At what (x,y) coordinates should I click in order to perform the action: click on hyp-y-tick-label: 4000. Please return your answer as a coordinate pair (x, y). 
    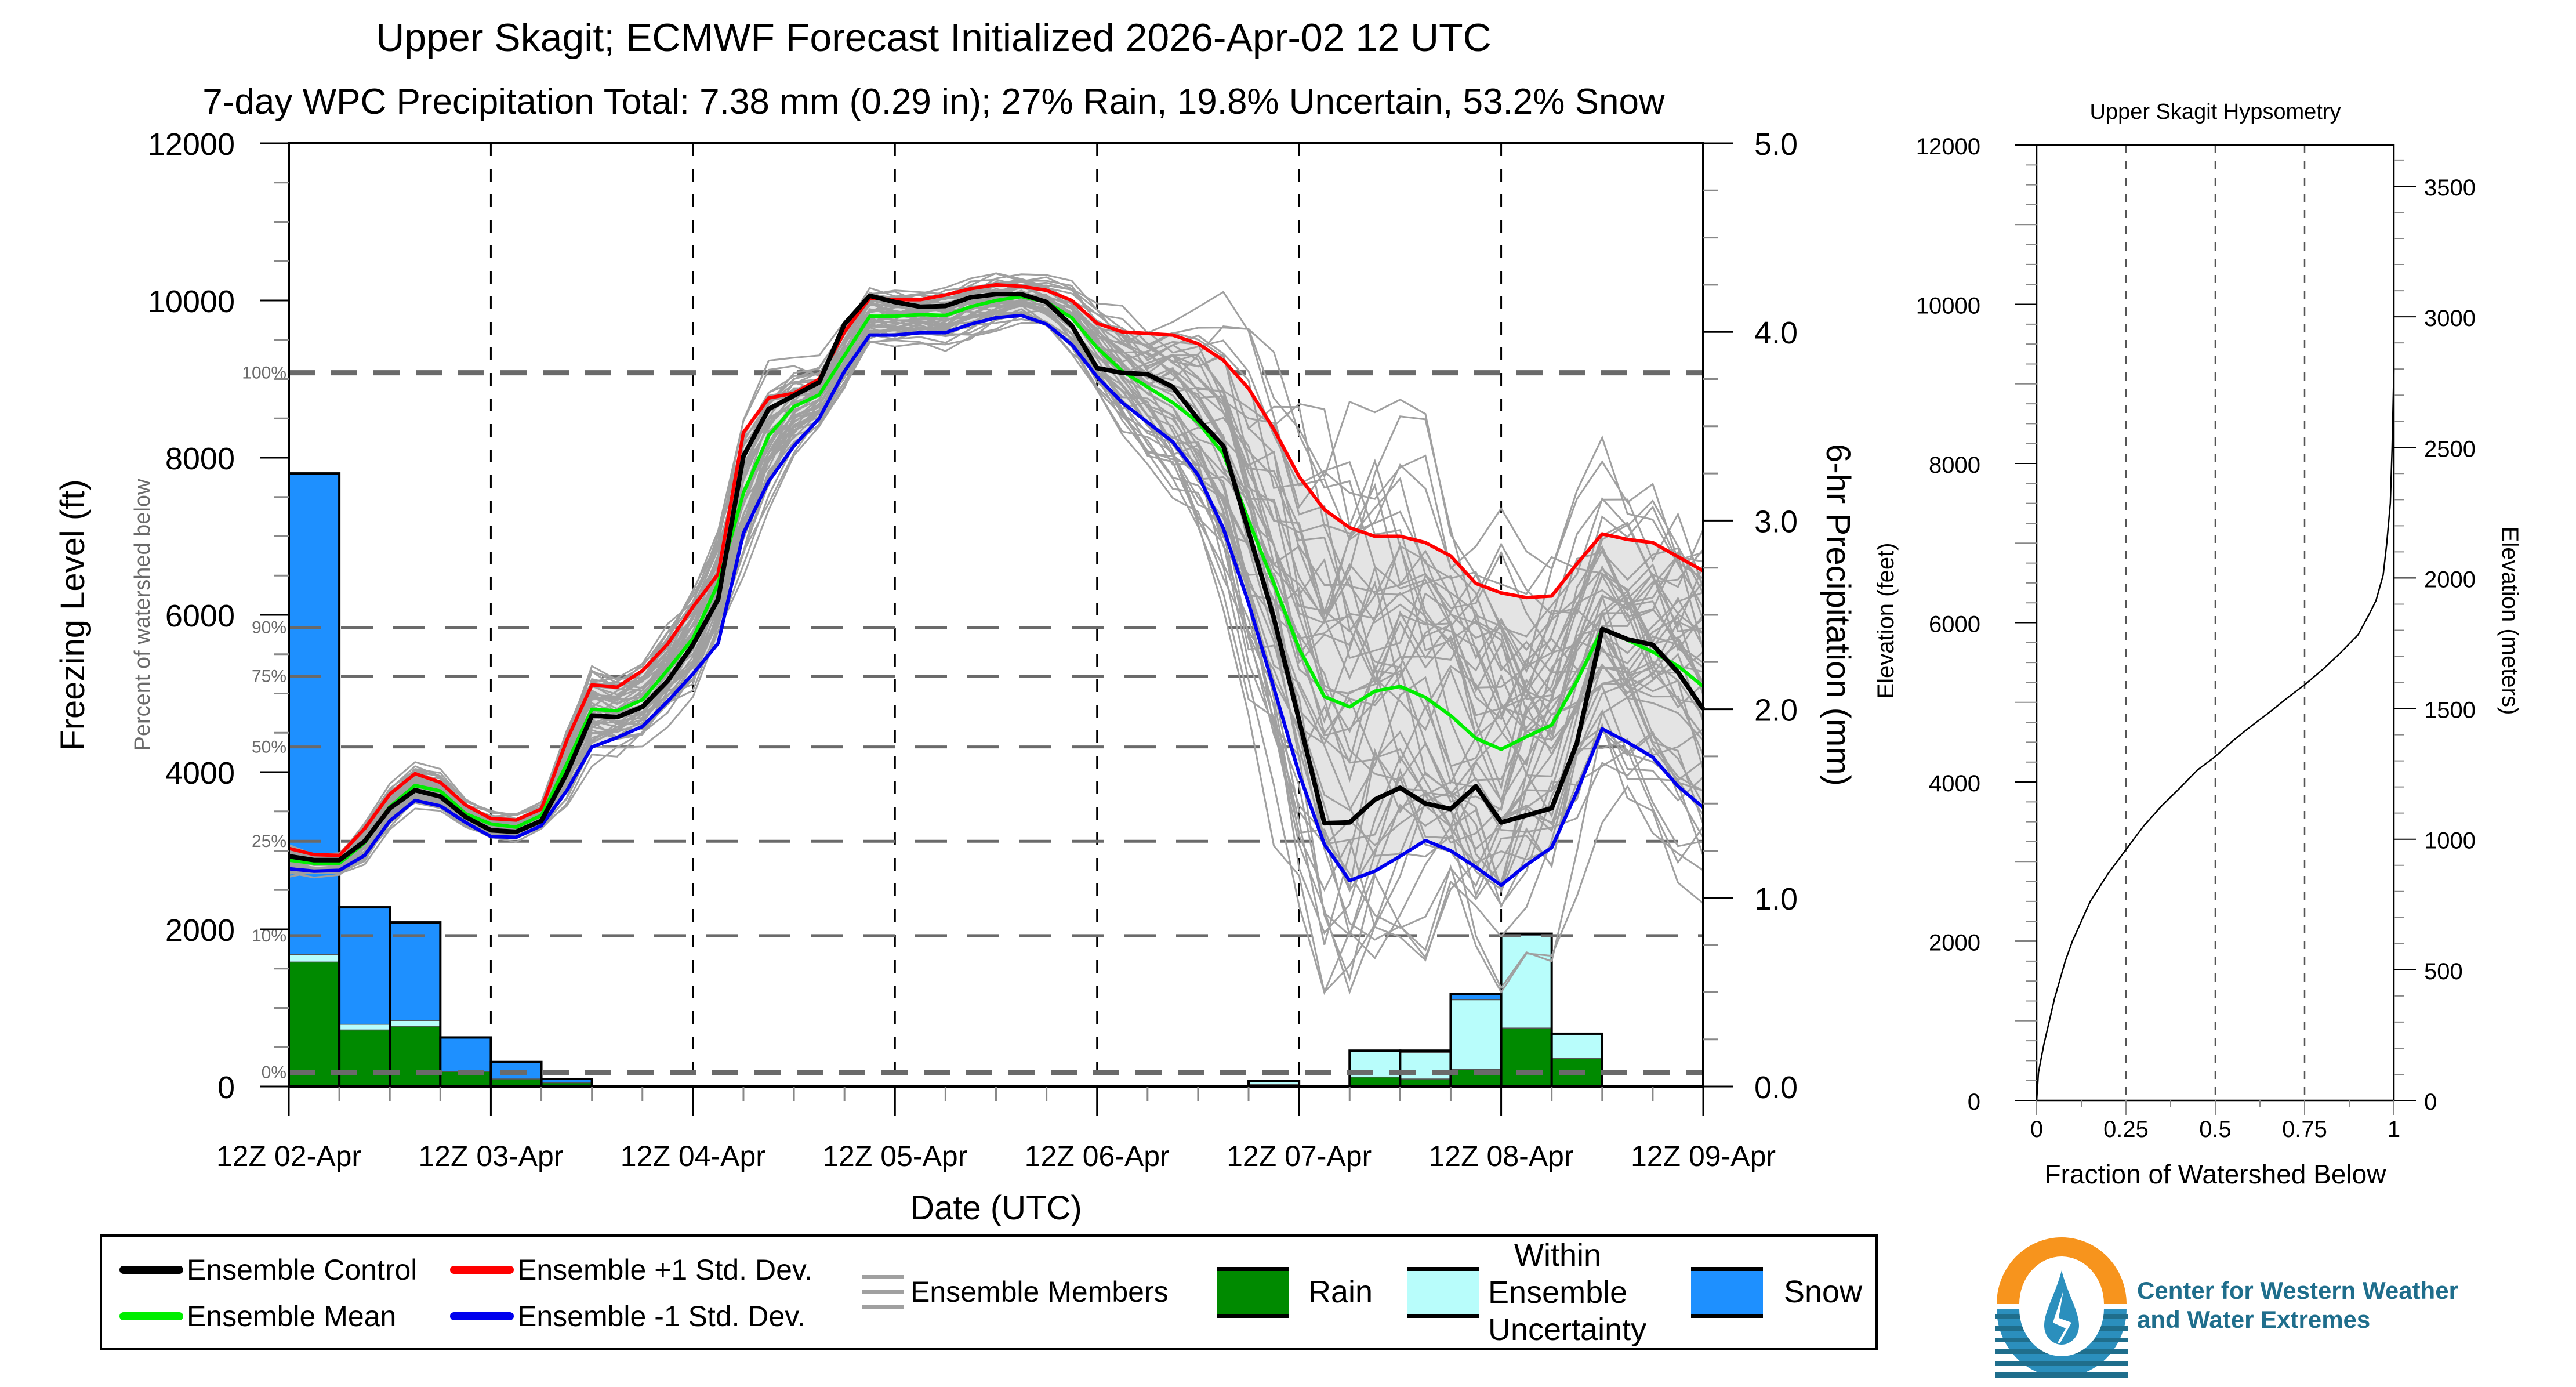
    Looking at the image, I should click on (1954, 783).